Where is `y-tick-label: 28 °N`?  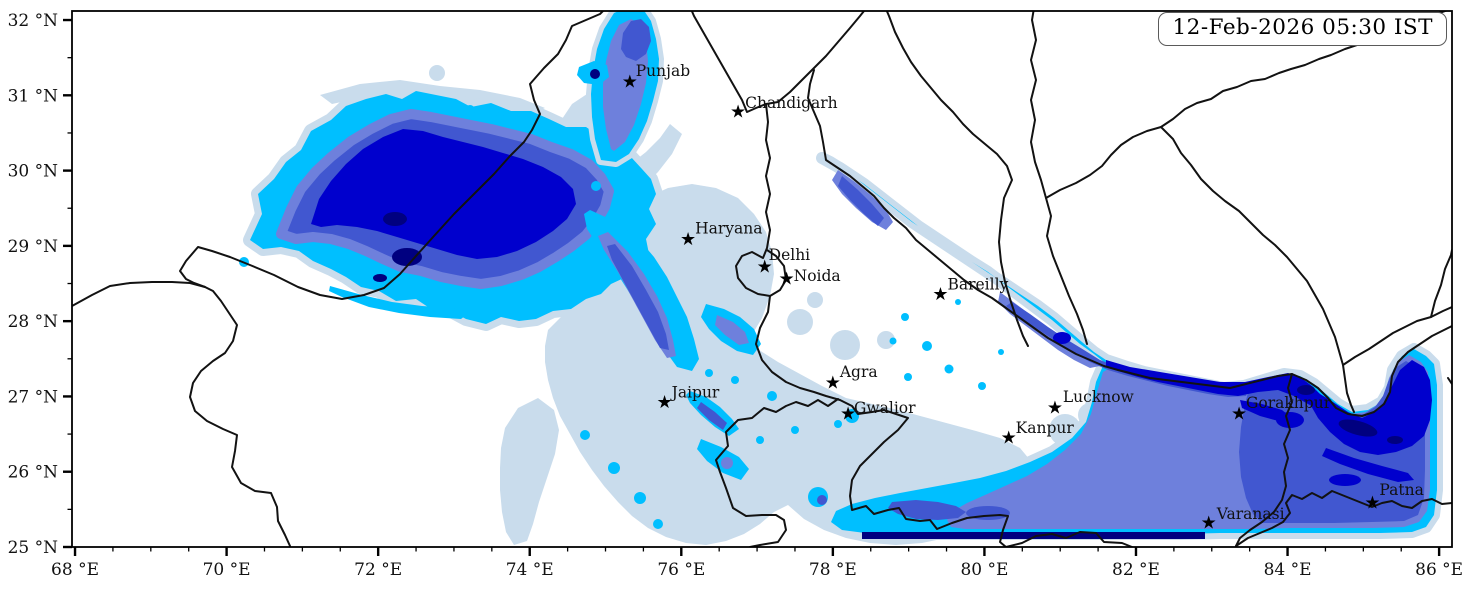
y-tick-label: 28 °N is located at coordinates (33, 322).